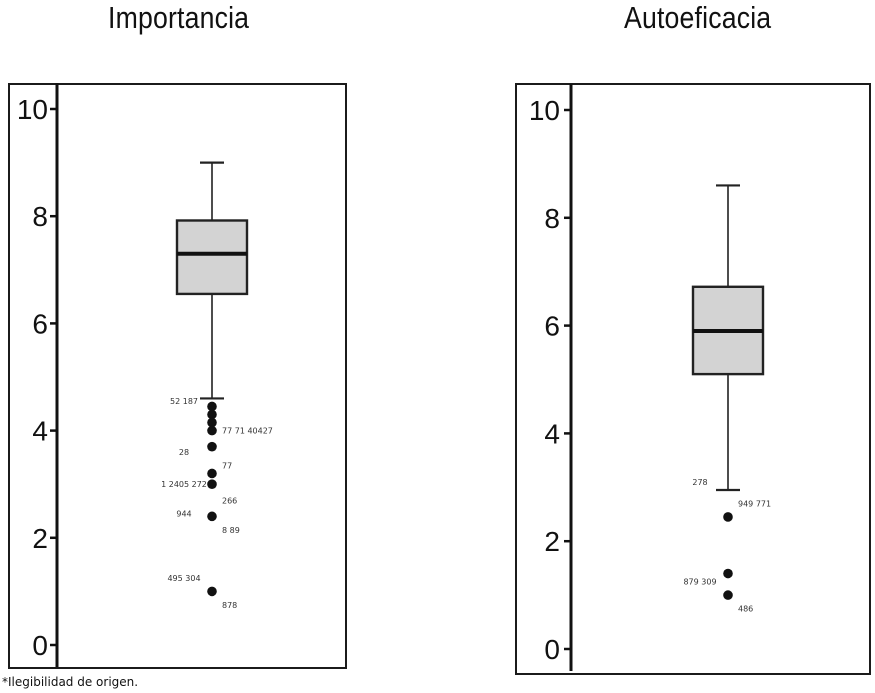 The height and width of the screenshot is (693, 875). I want to click on chart-title-importancia: Importancia, so click(179, 17).